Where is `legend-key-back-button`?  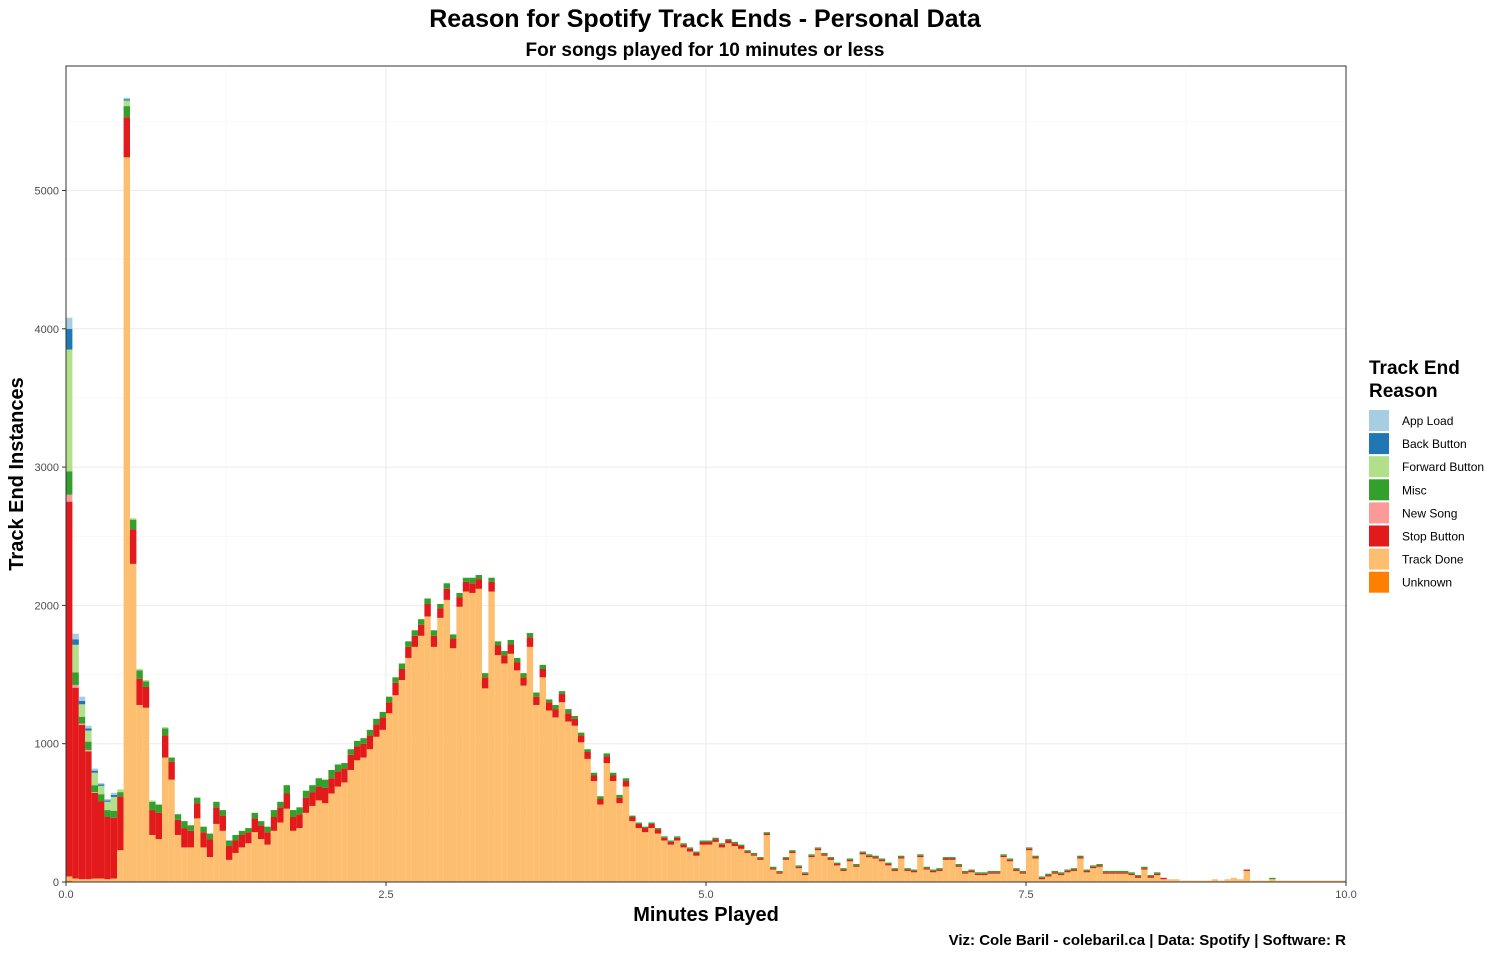 legend-key-back-button is located at coordinates (1379, 444).